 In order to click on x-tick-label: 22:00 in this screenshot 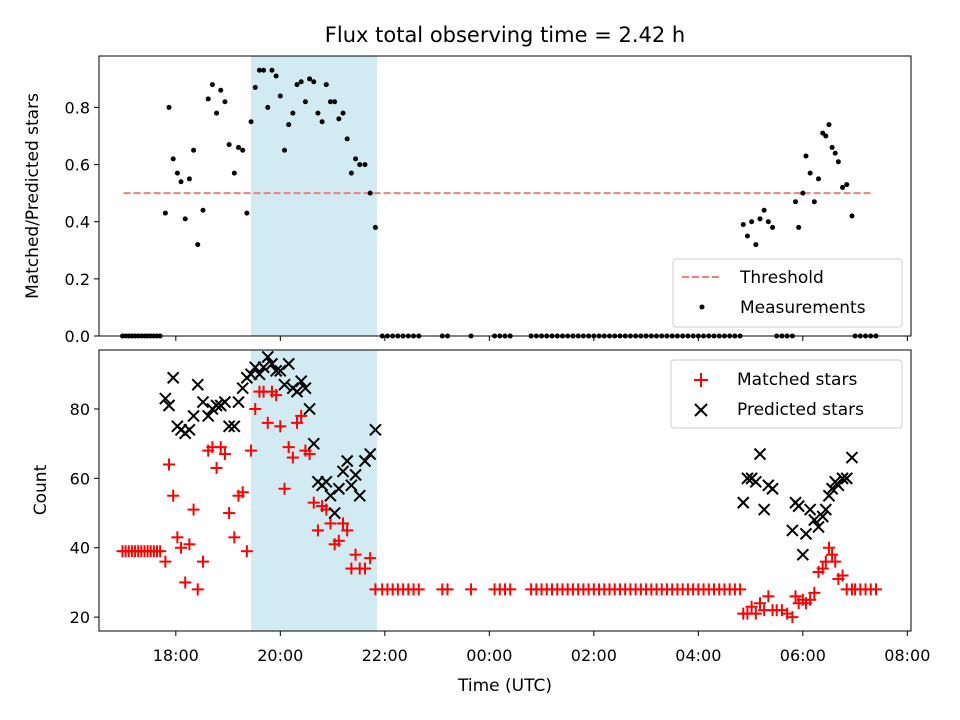, I will do `click(385, 655)`.